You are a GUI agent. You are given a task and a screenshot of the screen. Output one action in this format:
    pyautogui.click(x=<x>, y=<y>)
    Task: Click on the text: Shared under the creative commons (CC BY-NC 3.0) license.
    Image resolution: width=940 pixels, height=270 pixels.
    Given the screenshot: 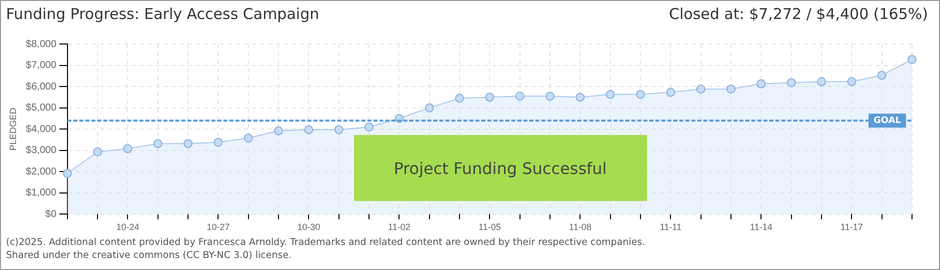 What is the action you would take?
    pyautogui.click(x=149, y=255)
    